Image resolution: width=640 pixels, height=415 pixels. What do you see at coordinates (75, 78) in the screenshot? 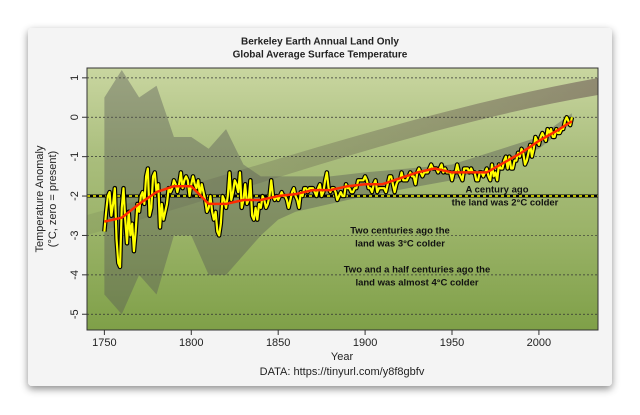
I see `y-tick-label: 1` at bounding box center [75, 78].